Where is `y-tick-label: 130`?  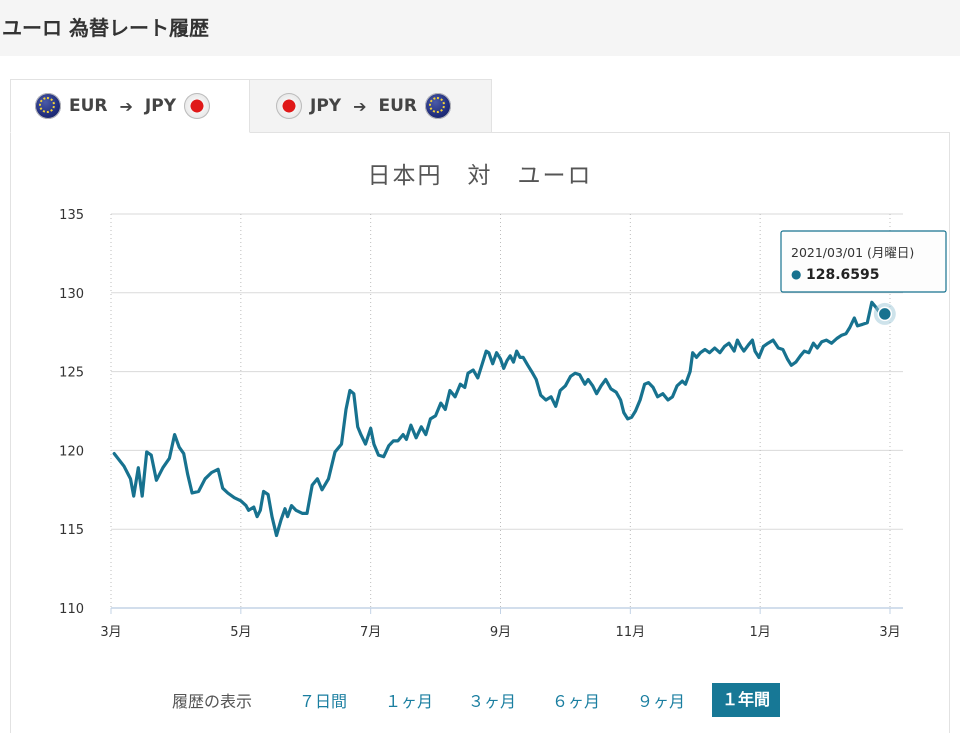
y-tick-label: 130 is located at coordinates (71, 294).